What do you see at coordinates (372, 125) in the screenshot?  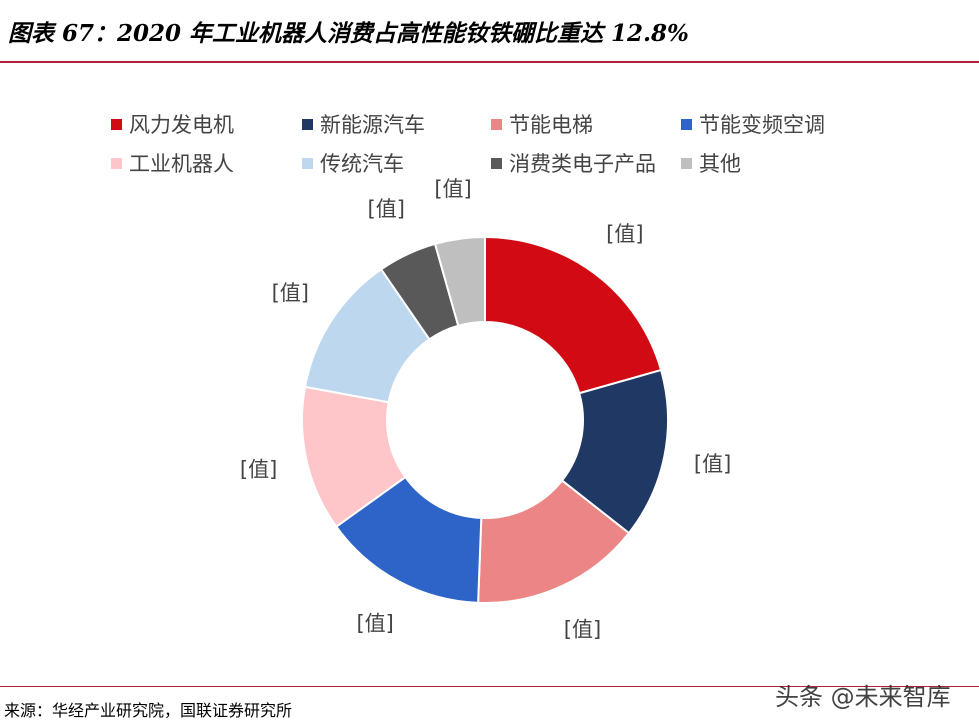 I see `legend-label: 新能源汽车` at bounding box center [372, 125].